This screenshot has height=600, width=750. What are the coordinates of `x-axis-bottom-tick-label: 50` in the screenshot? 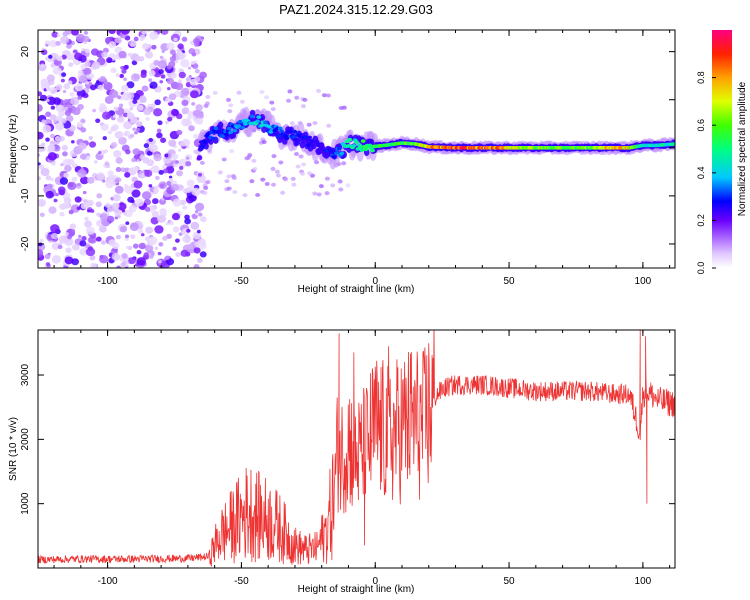 It's located at (509, 581).